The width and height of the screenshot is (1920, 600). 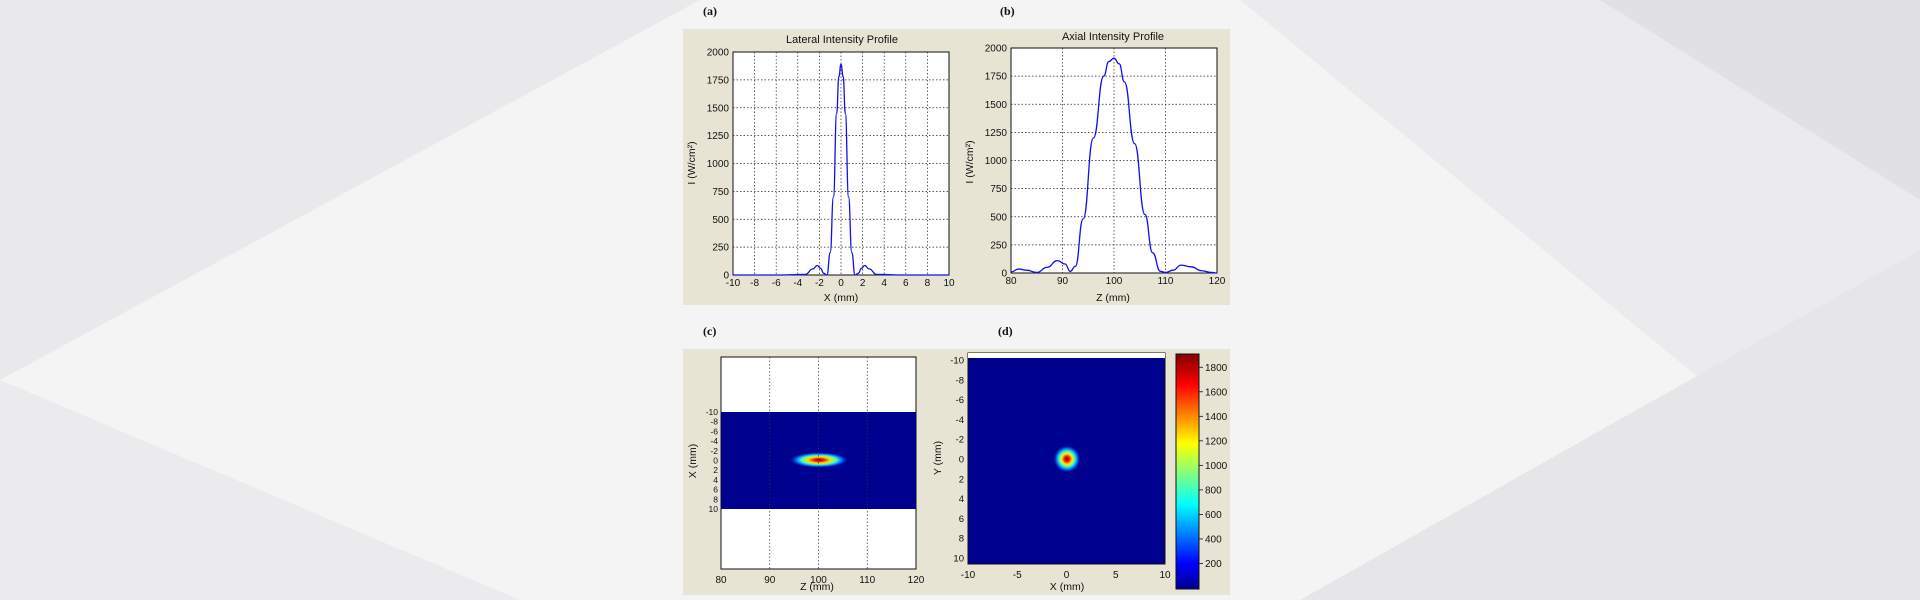 What do you see at coordinates (906, 283) in the screenshot?
I see `x-tick-label: 6` at bounding box center [906, 283].